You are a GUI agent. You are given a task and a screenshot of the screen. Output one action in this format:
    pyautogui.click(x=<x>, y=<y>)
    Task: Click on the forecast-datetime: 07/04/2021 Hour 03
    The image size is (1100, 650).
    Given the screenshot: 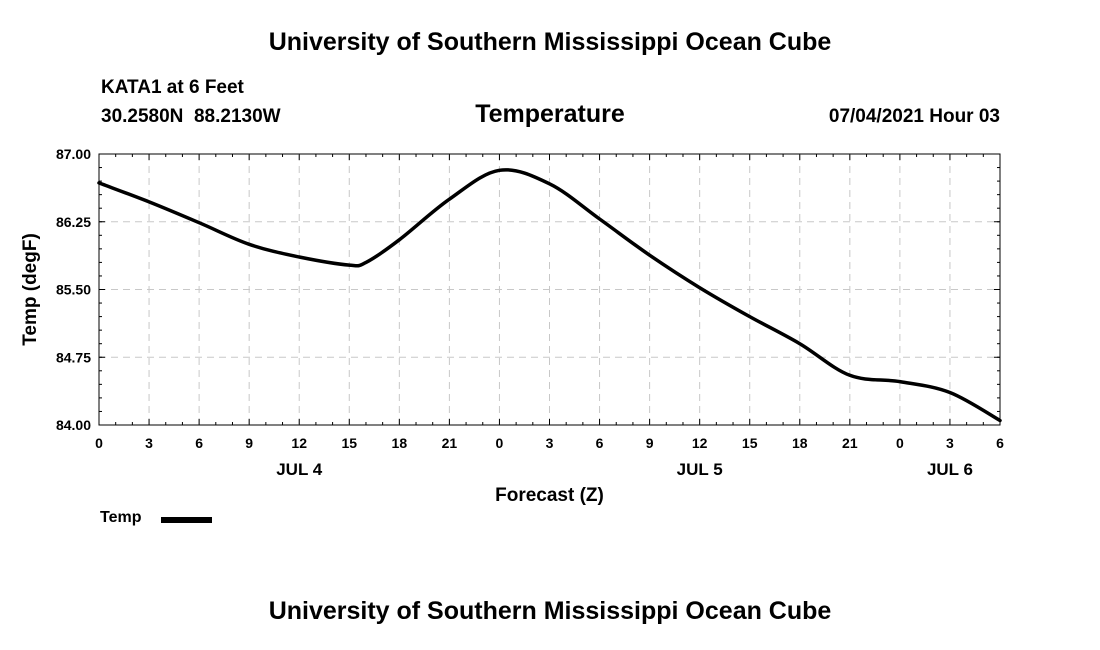 What is the action you would take?
    pyautogui.click(x=914, y=116)
    